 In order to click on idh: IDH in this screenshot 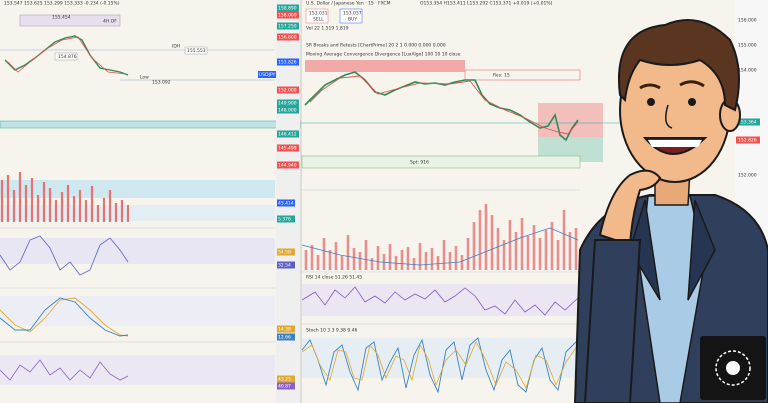, I will do `click(176, 47)`.